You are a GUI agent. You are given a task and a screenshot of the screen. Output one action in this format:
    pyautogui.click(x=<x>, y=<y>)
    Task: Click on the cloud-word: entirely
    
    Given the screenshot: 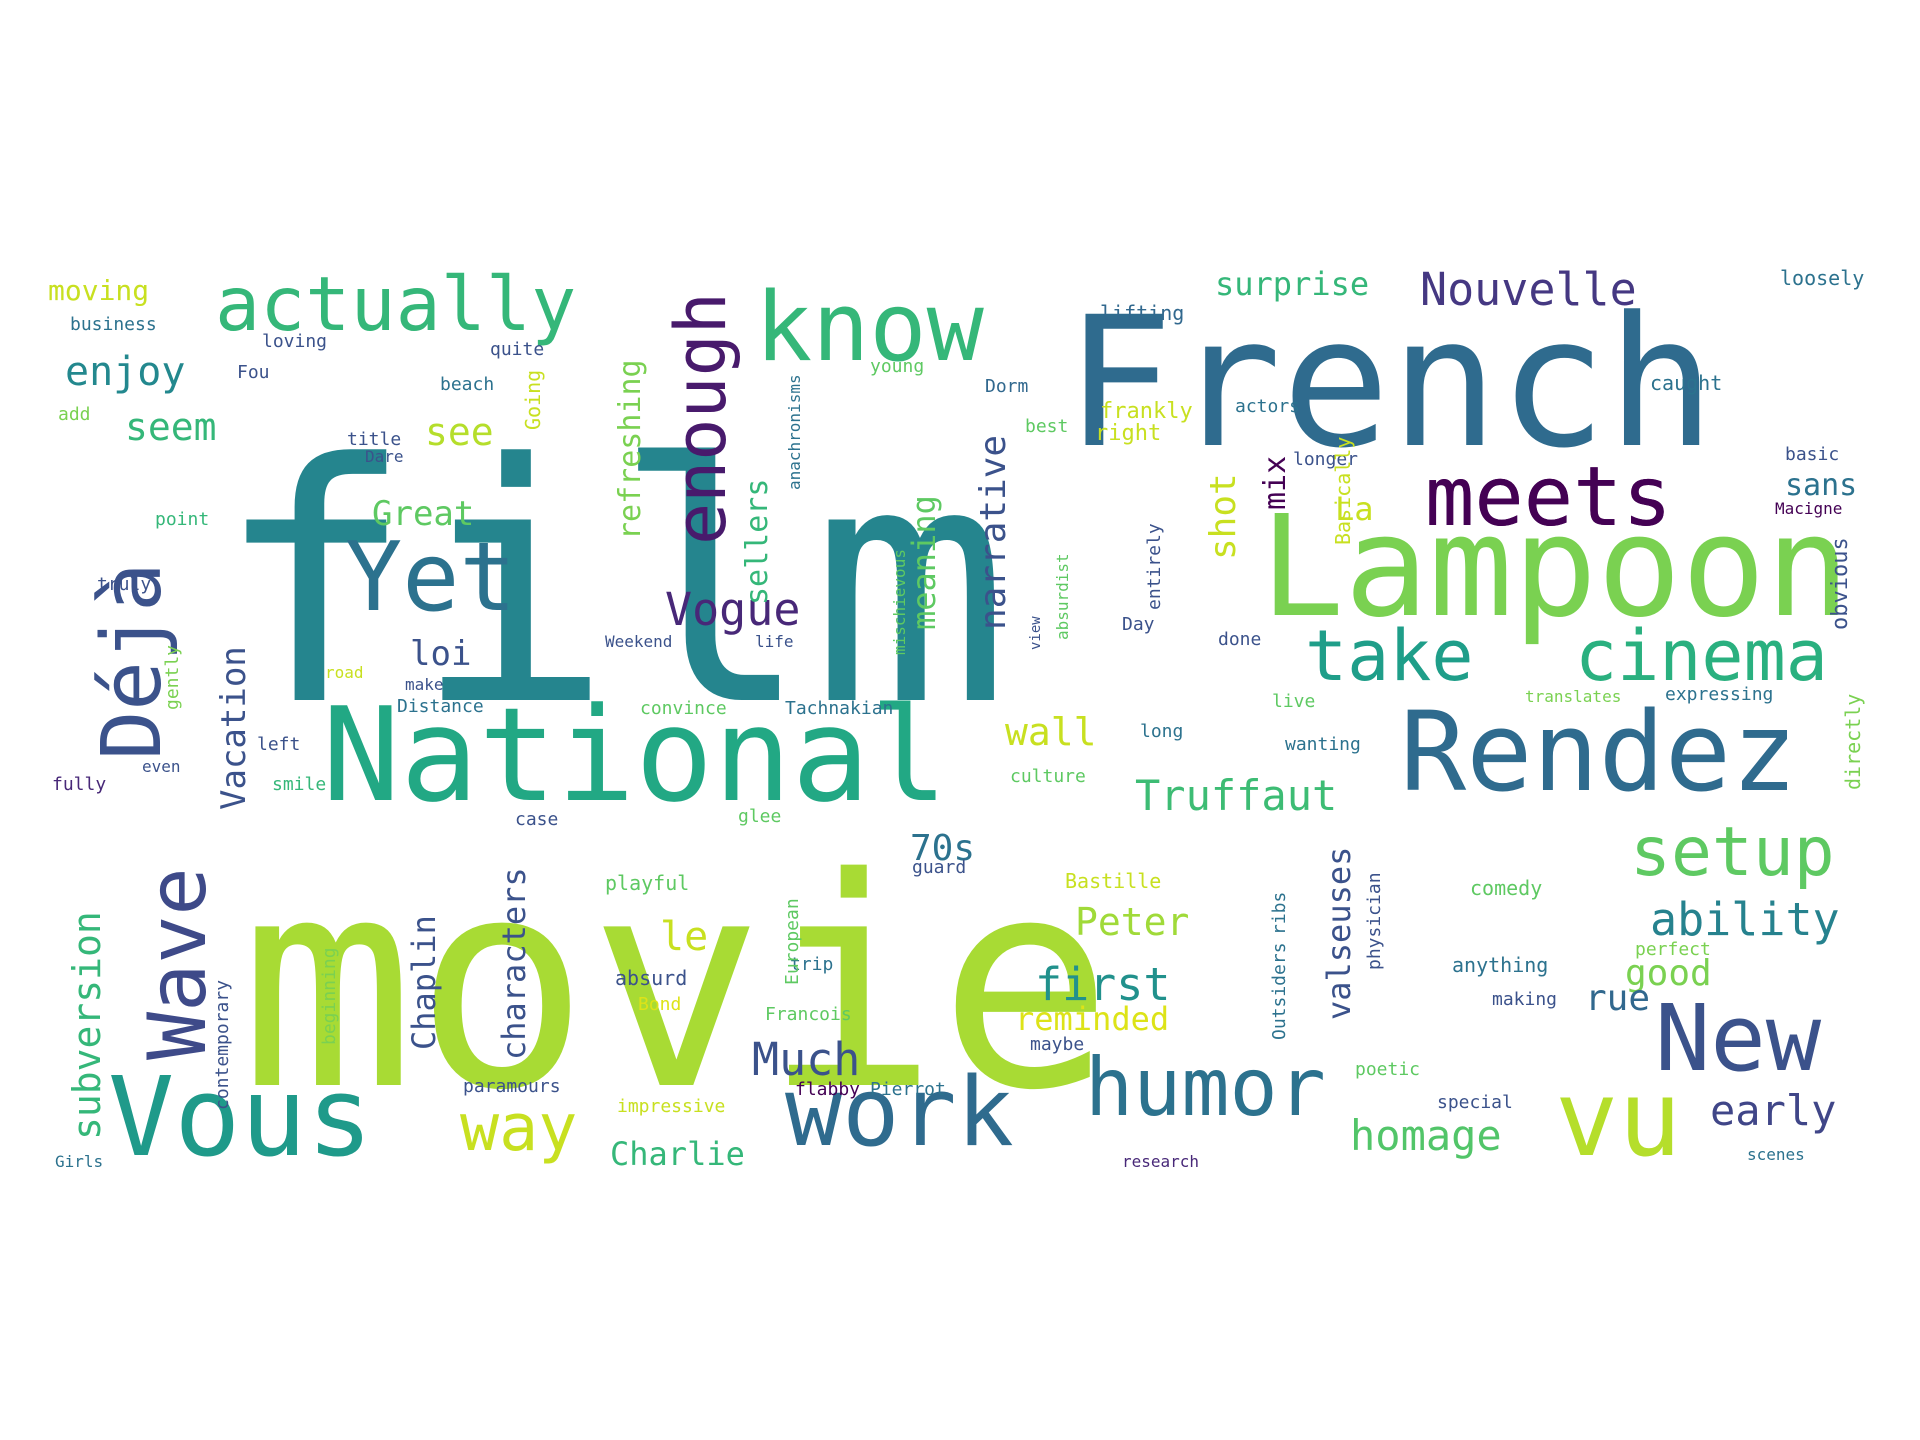 What is the action you would take?
    pyautogui.click(x=1154, y=566)
    